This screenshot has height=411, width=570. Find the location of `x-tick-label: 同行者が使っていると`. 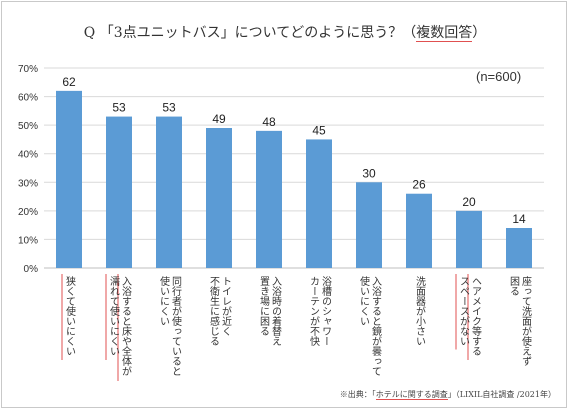

x-tick-label: 同行者が使っていると is located at coordinates (176, 326).